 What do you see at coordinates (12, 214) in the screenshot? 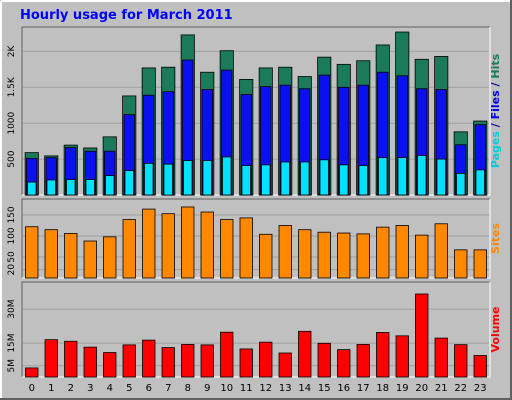
I see `panel-sites-tick-label: 150` at bounding box center [12, 214].